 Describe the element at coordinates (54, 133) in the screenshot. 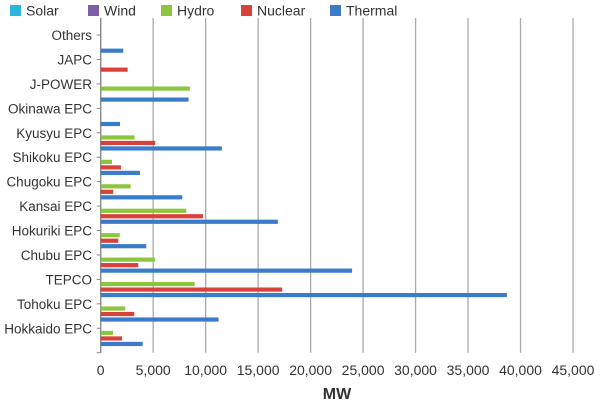

I see `y-category-label: Kyusyu EPC` at that location.